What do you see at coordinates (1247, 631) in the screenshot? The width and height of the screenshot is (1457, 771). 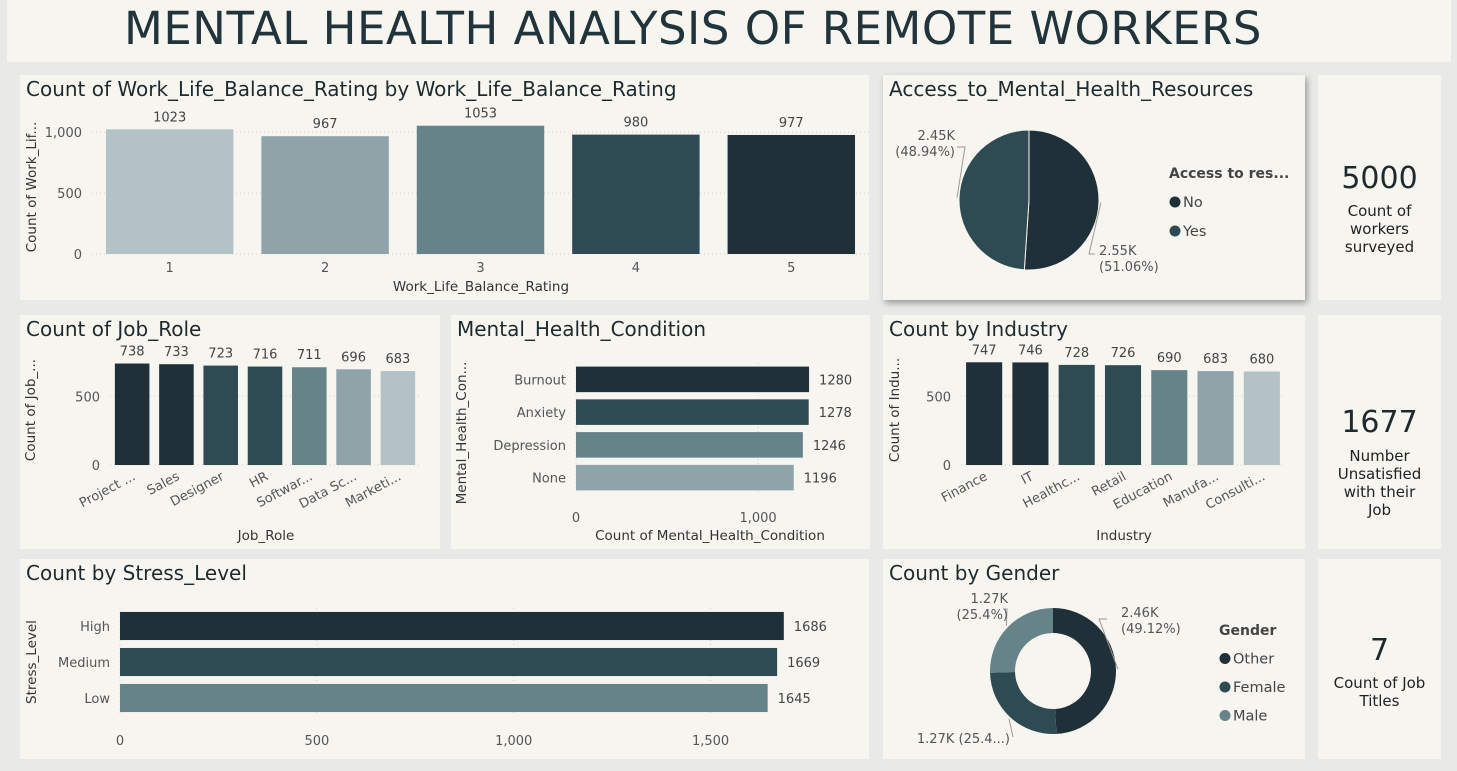 I see `gender-legend-title: Gender` at bounding box center [1247, 631].